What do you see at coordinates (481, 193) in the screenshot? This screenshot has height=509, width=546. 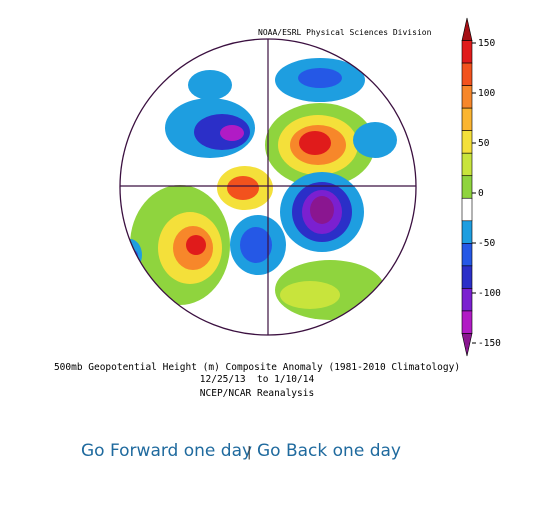 I see `colorbar-label: 0` at bounding box center [481, 193].